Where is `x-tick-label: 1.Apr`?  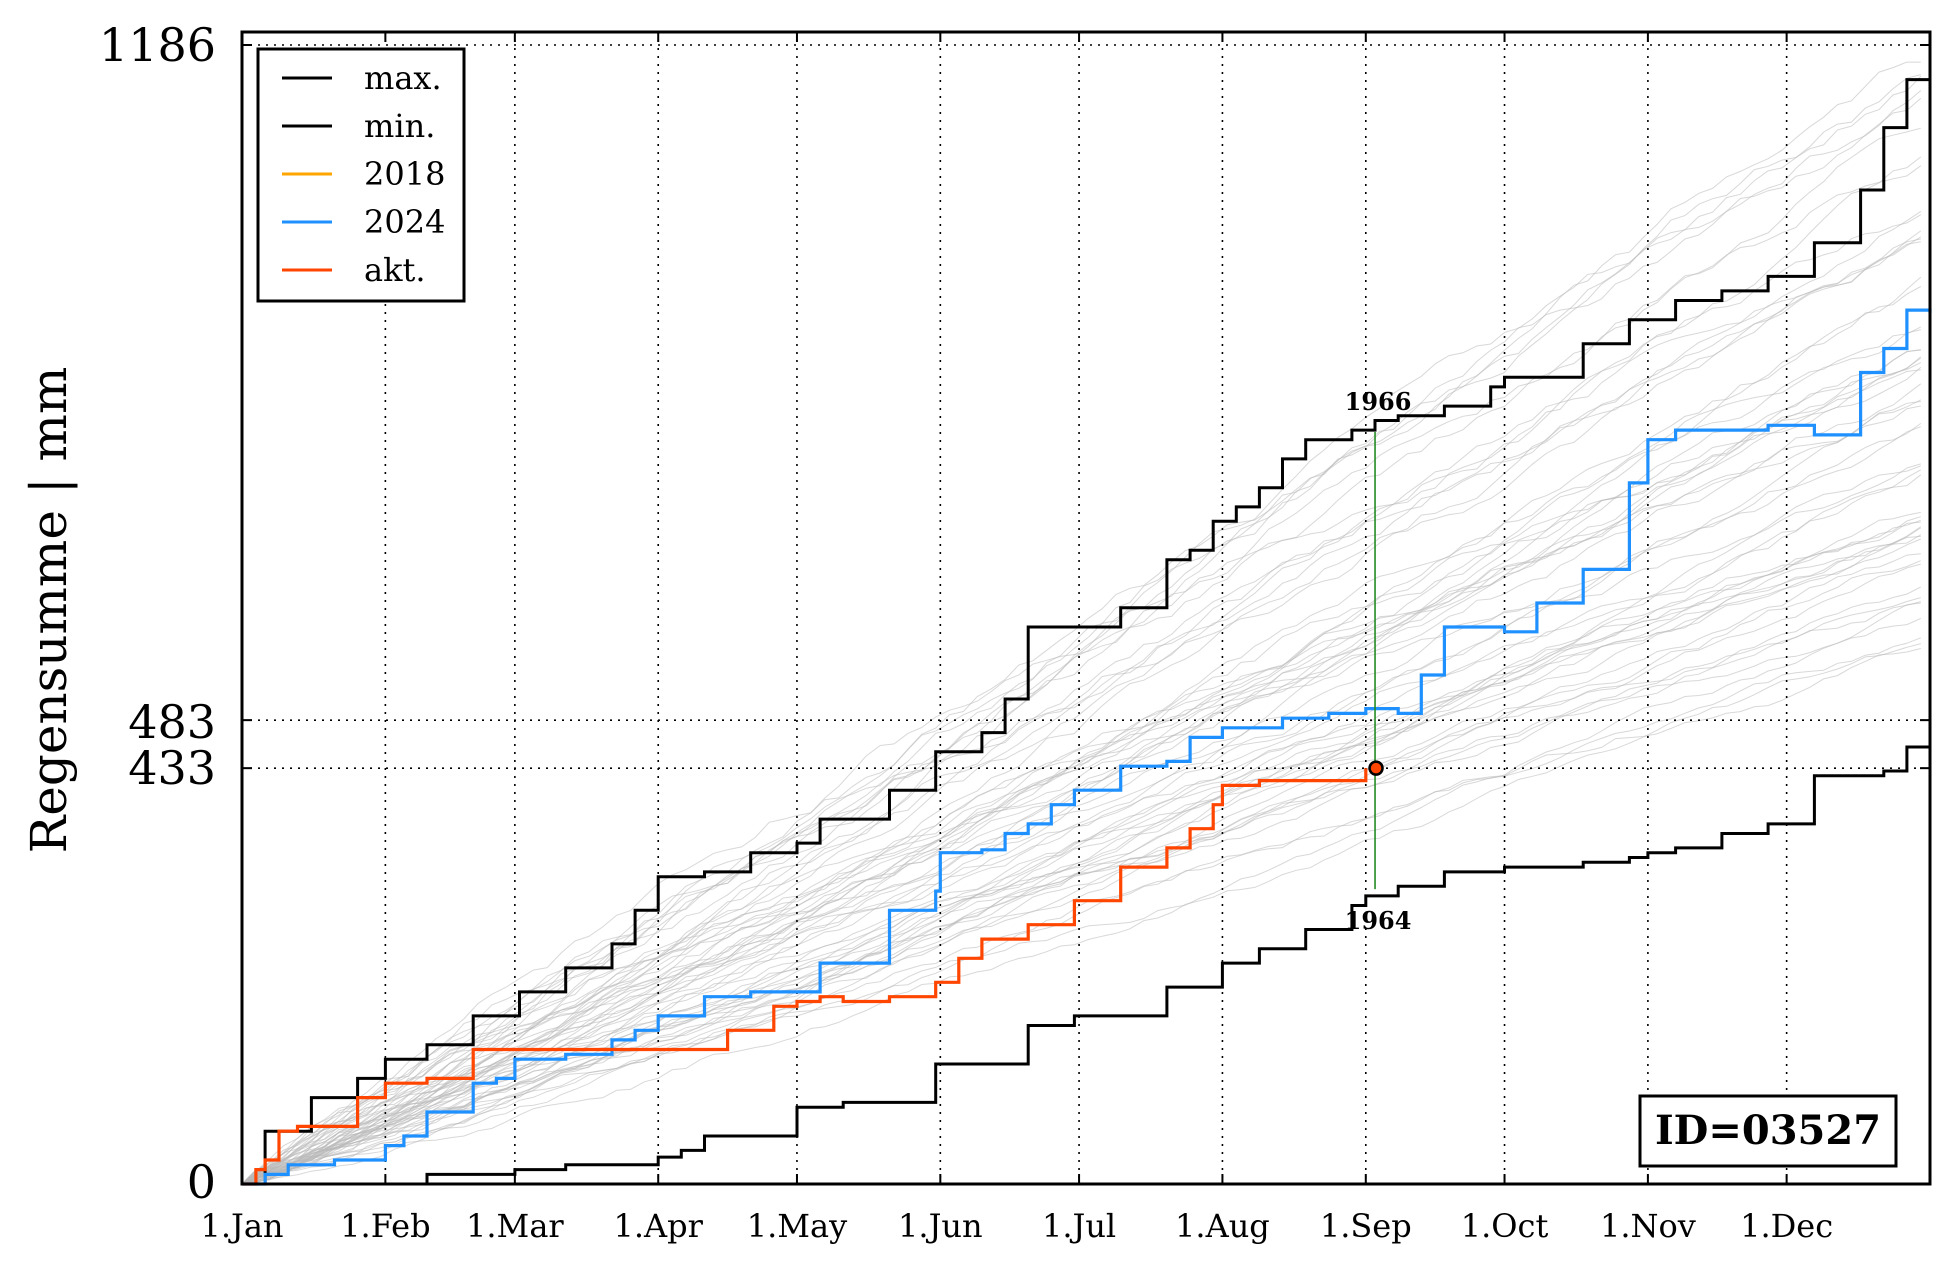
x-tick-label: 1.Apr is located at coordinates (659, 1226).